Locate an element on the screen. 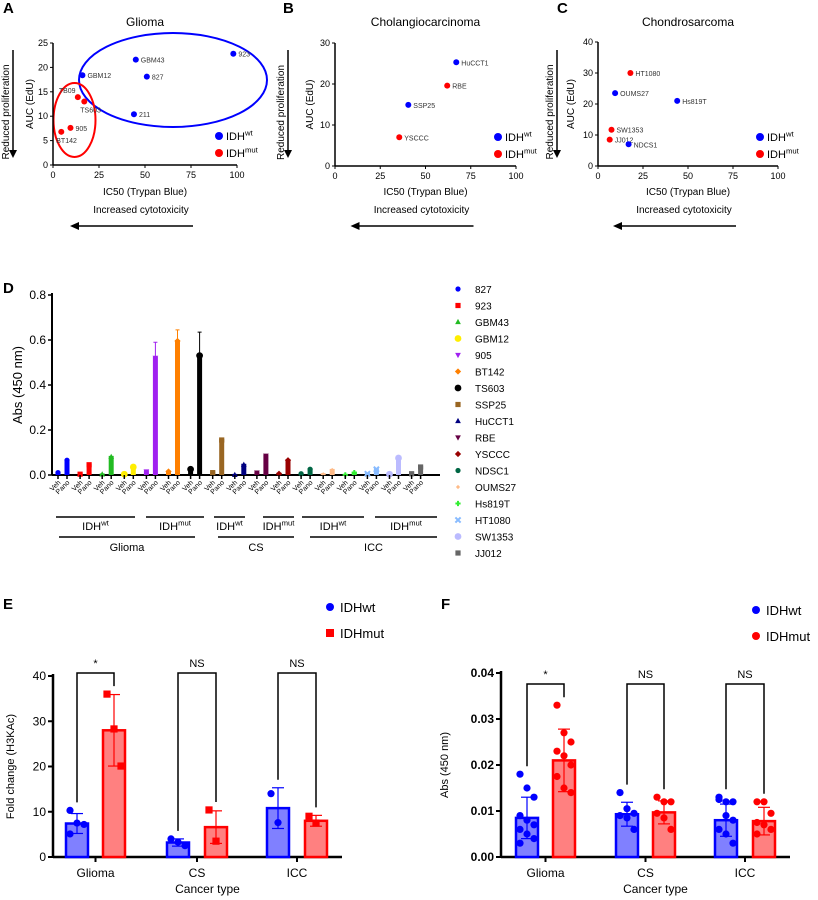 The image size is (818, 900). point-label: RBE is located at coordinates (459, 87).